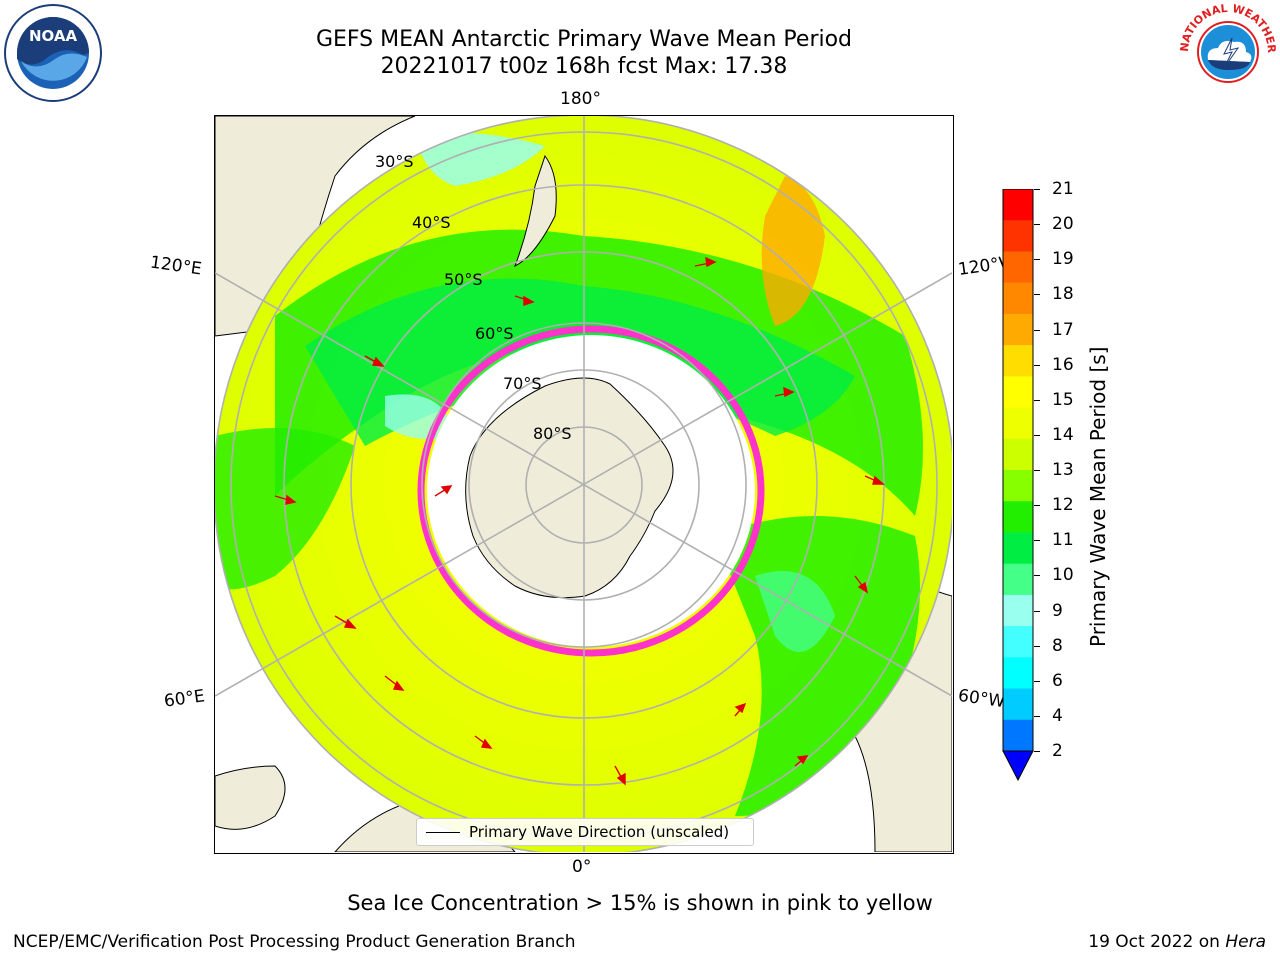 This screenshot has width=1280, height=960. What do you see at coordinates (582, 867) in the screenshot?
I see `lon-label-0: 0°` at bounding box center [582, 867].